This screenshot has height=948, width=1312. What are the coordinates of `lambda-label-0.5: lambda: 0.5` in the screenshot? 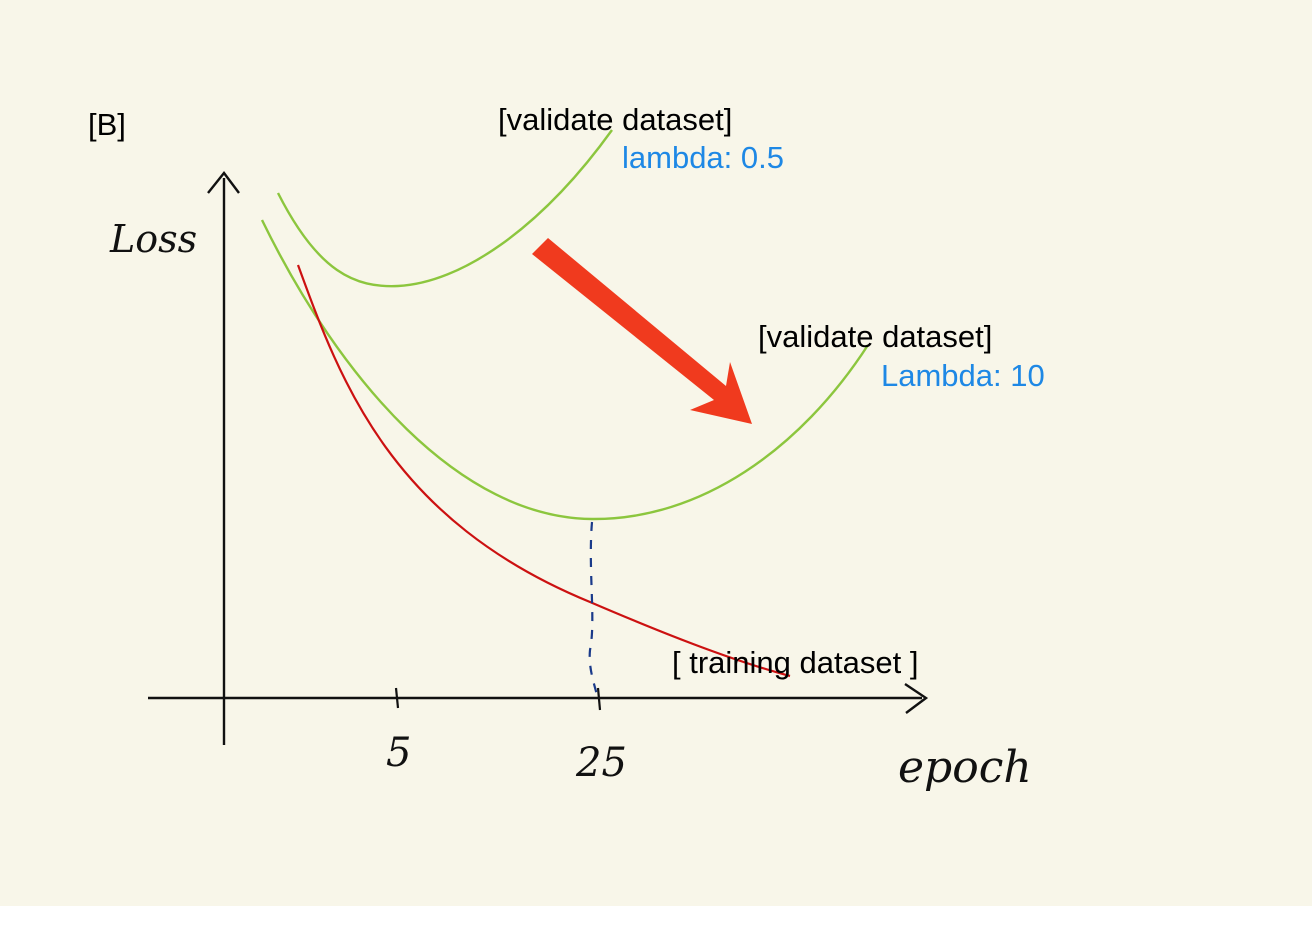 It's located at (703, 157).